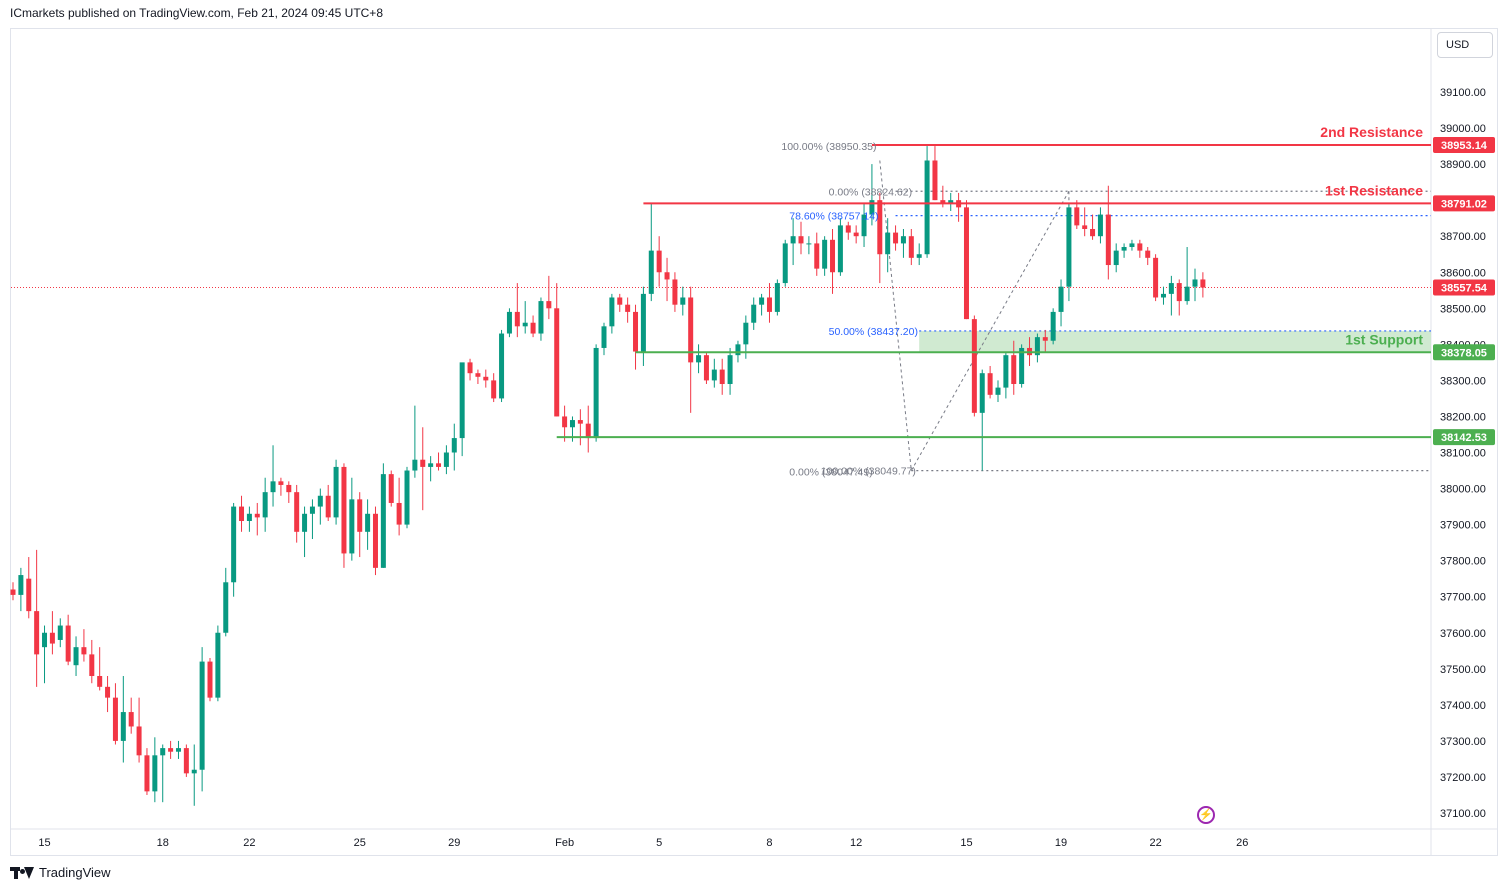 This screenshot has height=891, width=1508. I want to click on y-tick-label: 38900.00, so click(1463, 165).